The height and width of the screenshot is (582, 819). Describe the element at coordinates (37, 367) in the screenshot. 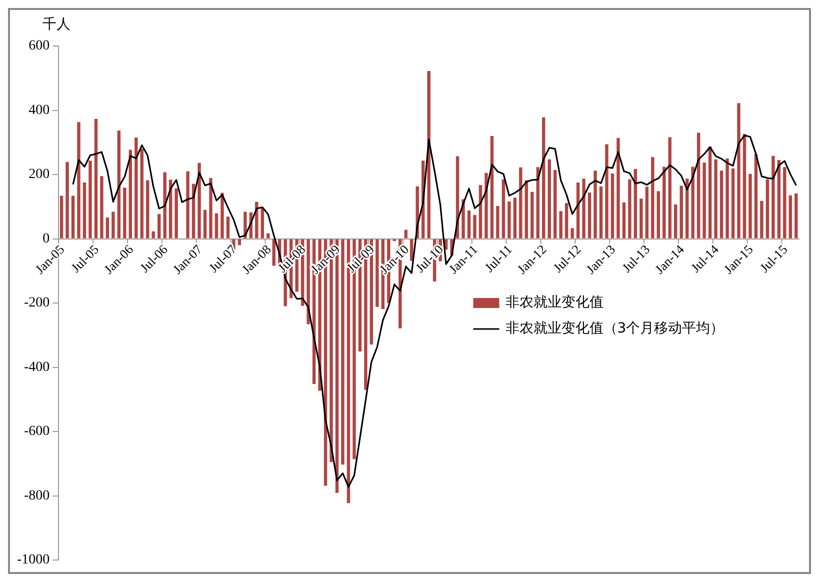

I see `y-tick-label: -400` at that location.